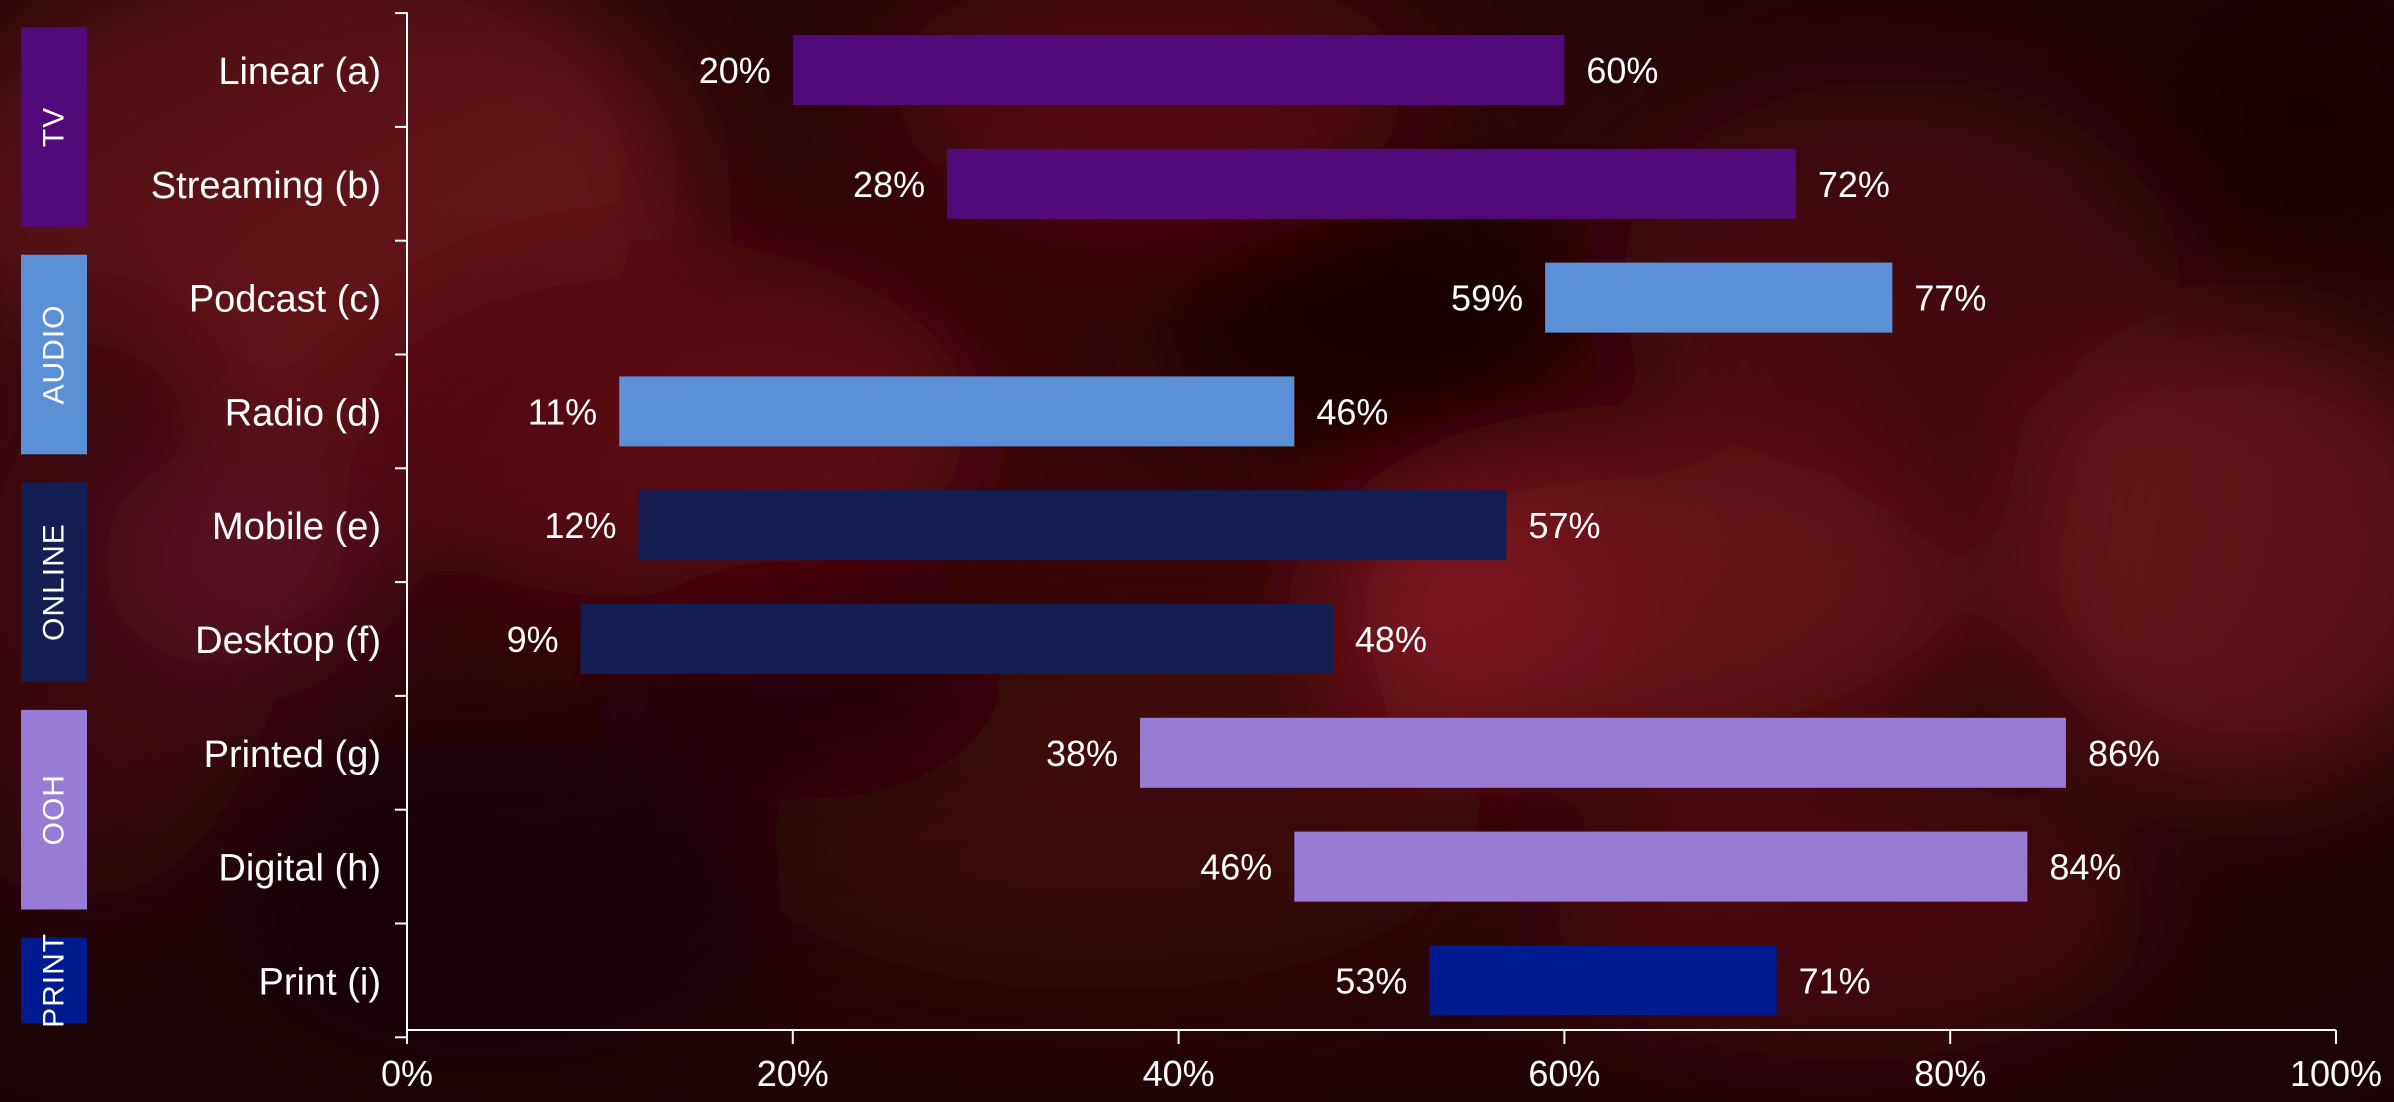 The height and width of the screenshot is (1102, 2394). What do you see at coordinates (1603, 980) in the screenshot?
I see `range-bar-print-i` at bounding box center [1603, 980].